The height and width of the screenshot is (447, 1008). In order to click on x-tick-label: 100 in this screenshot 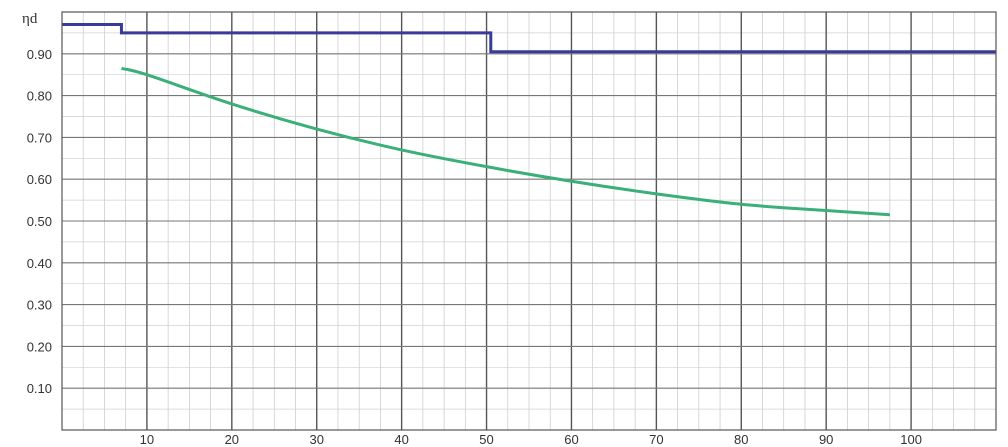, I will do `click(911, 439)`.